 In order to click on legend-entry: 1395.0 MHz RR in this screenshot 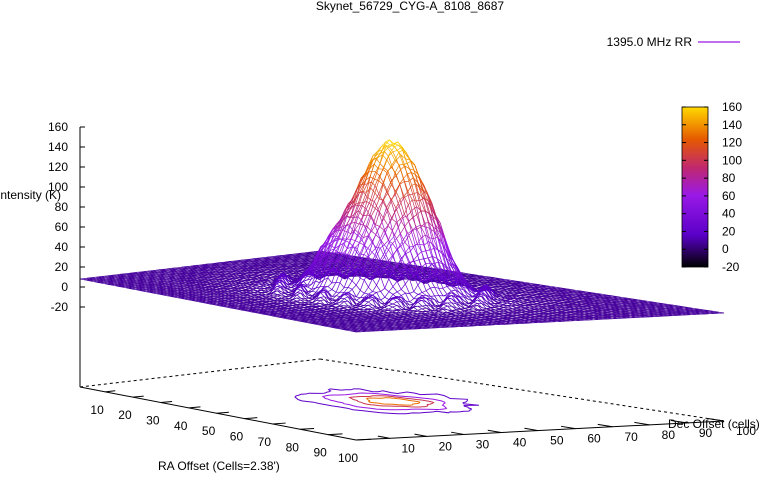, I will do `click(650, 42)`.